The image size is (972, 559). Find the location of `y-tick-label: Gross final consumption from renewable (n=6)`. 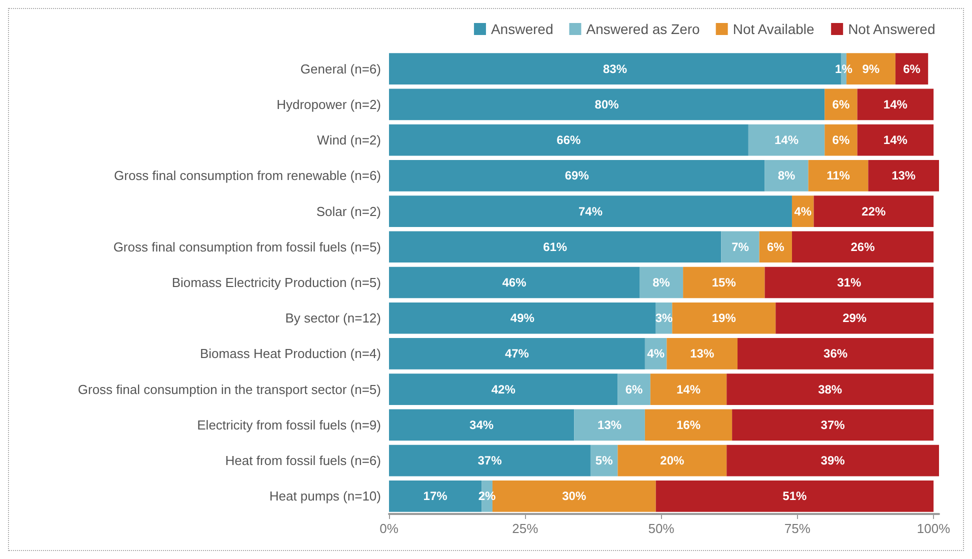

y-tick-label: Gross final consumption from renewable (n=6) is located at coordinates (247, 176).